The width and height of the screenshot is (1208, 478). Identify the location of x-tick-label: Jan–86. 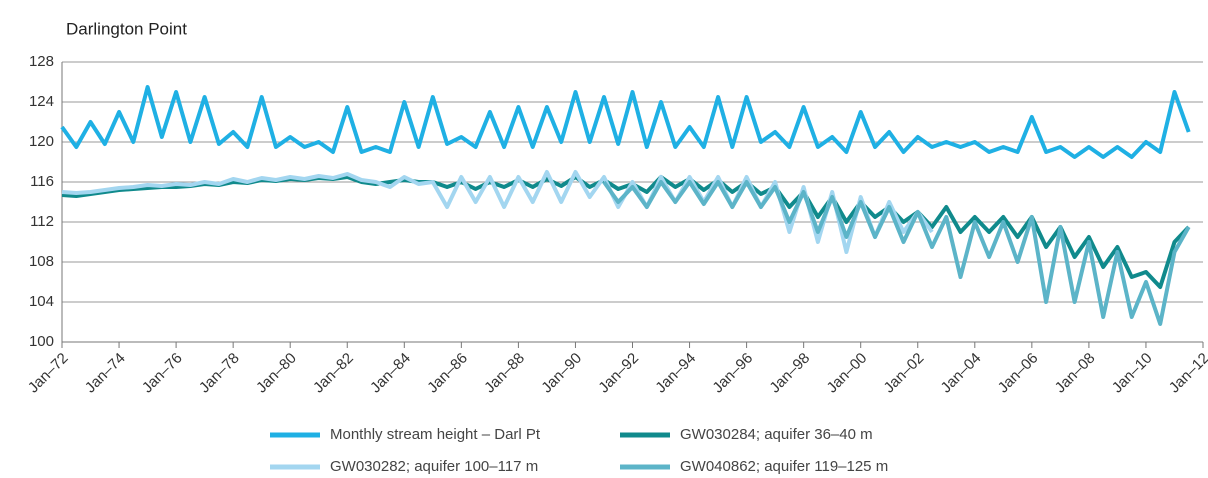
(447, 373).